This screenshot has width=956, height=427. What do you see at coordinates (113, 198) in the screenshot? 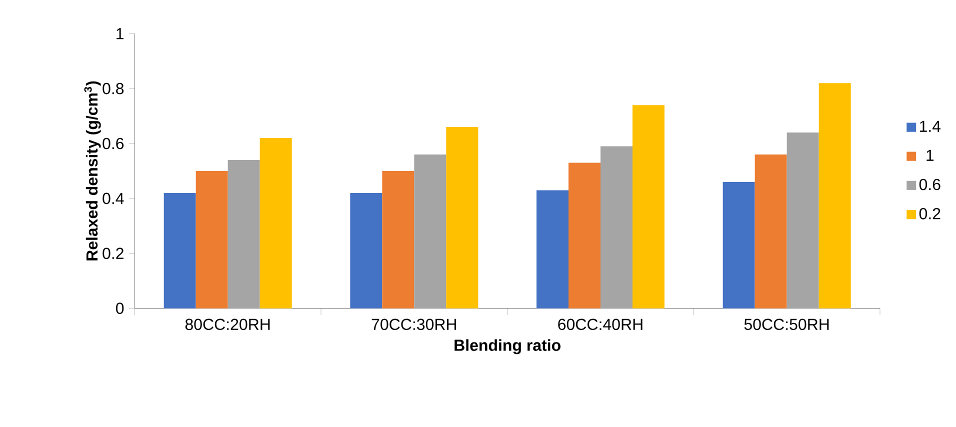
I see `y-tick-label: 0.4` at bounding box center [113, 198].